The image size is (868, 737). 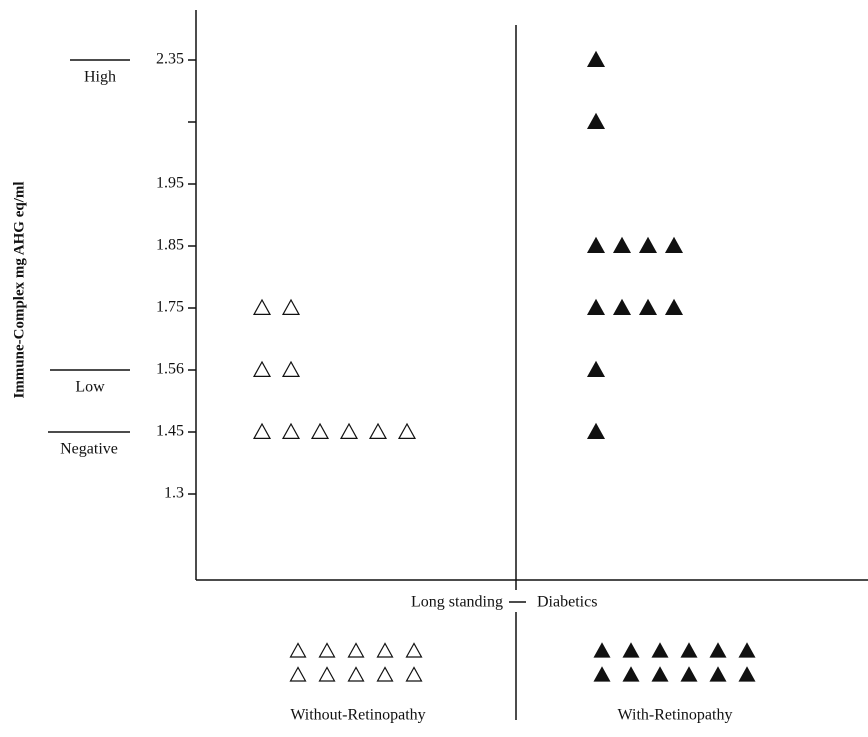 What do you see at coordinates (174, 493) in the screenshot?
I see `y-tick-label: 1.3` at bounding box center [174, 493].